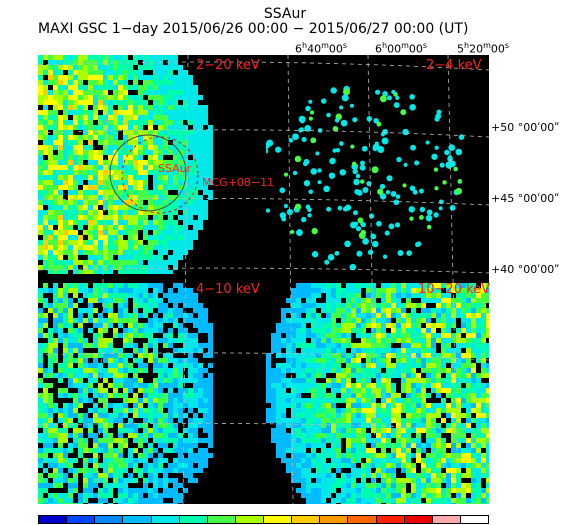  Describe the element at coordinates (321, 48) in the screenshot. I see `ra-label-1: 6h40m00s` at that location.